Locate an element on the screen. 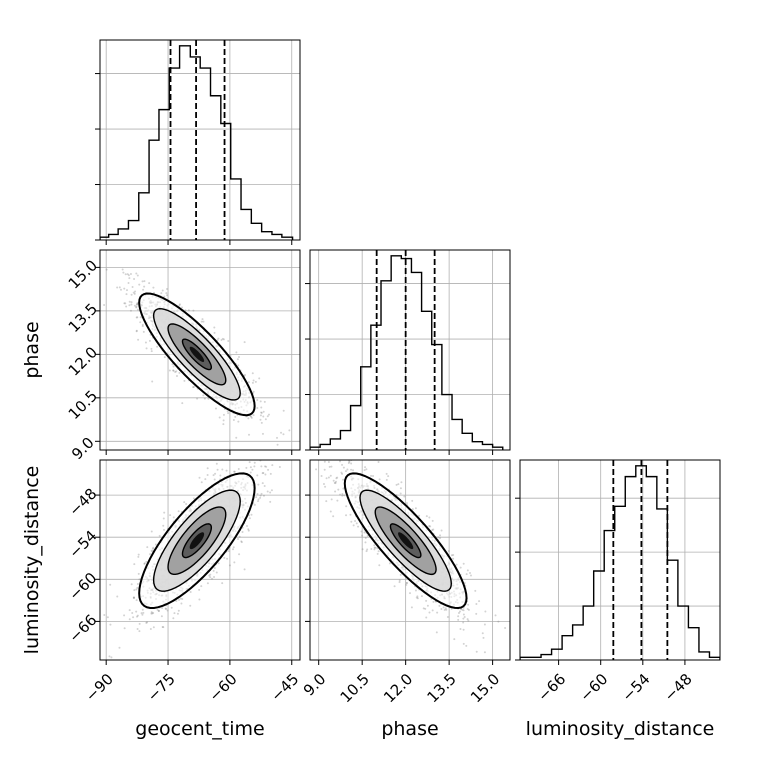 The width and height of the screenshot is (760, 760). histogram-plot-area is located at coordinates (200, 140).